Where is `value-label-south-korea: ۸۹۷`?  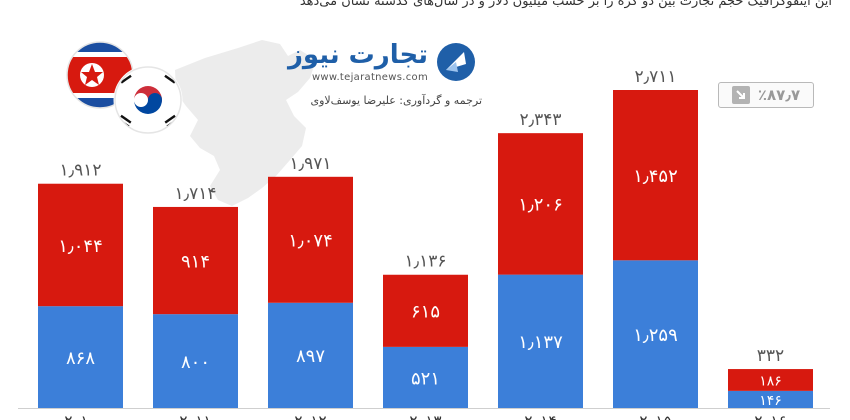 value-label-south-korea: ۸۹۷ is located at coordinates (310, 356).